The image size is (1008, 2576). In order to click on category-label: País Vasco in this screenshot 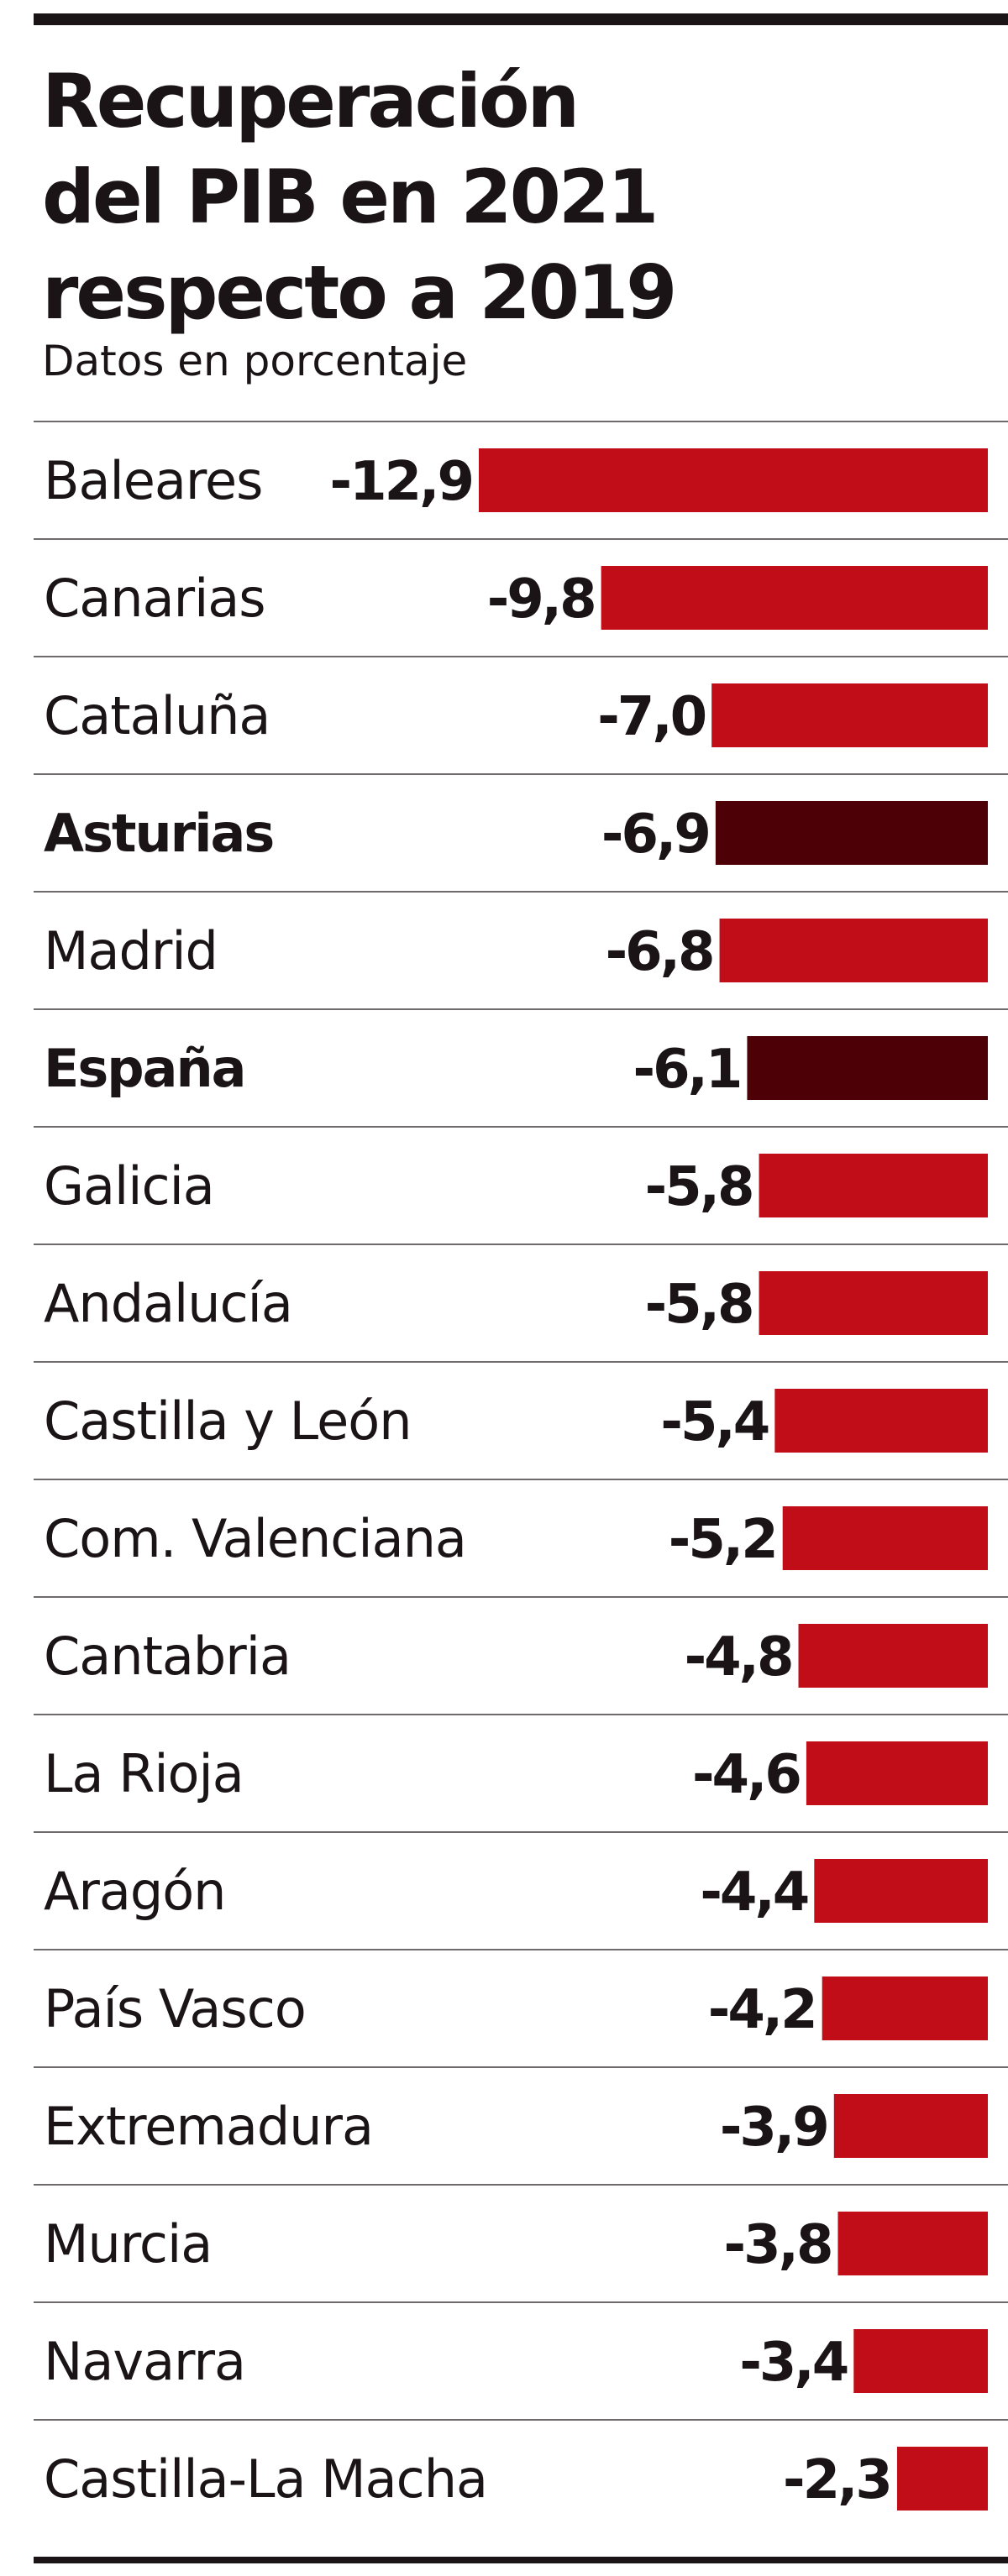, I will do `click(175, 2009)`.